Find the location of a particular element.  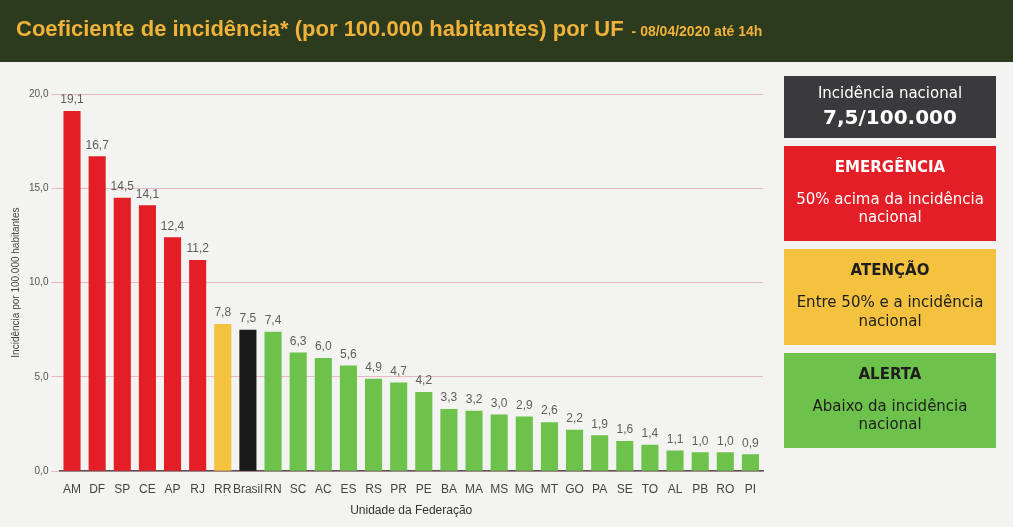

text: ALERTA is located at coordinates (890, 373).